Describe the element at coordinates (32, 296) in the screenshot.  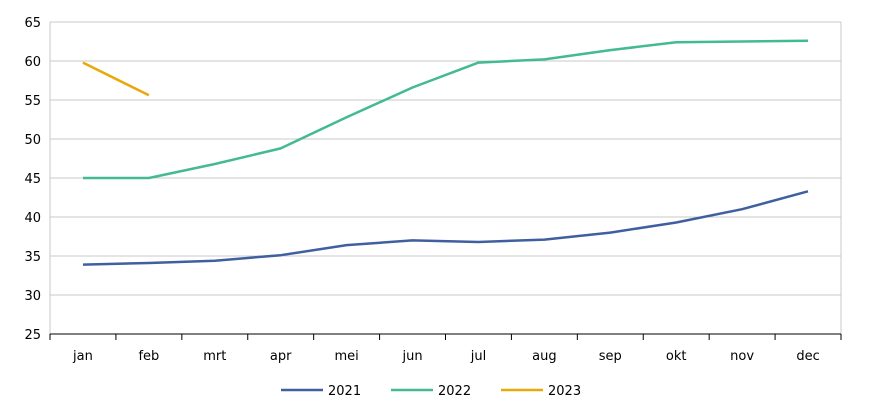
I see `y-tick-label: 30` at that location.